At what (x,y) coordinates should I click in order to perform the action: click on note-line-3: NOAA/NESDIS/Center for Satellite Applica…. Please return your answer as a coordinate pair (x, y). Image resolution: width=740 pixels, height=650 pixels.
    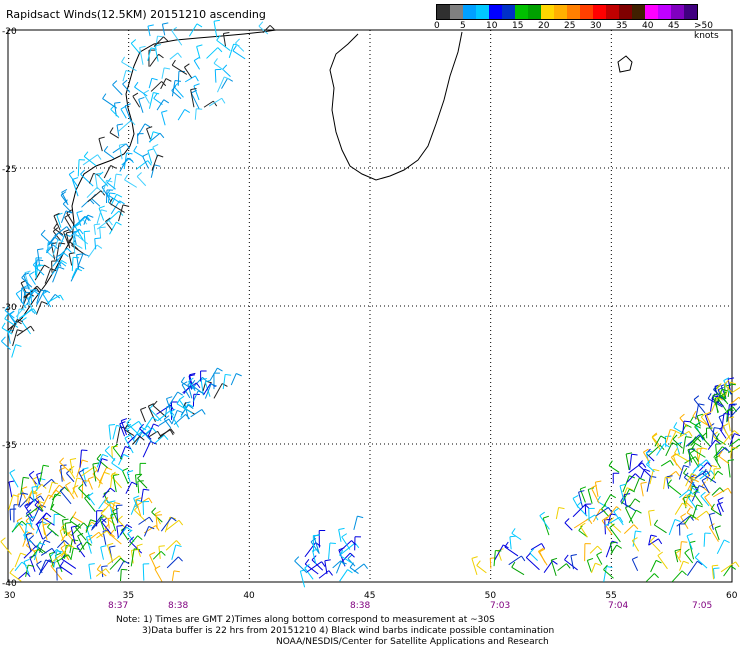
    Looking at the image, I should click on (412, 642).